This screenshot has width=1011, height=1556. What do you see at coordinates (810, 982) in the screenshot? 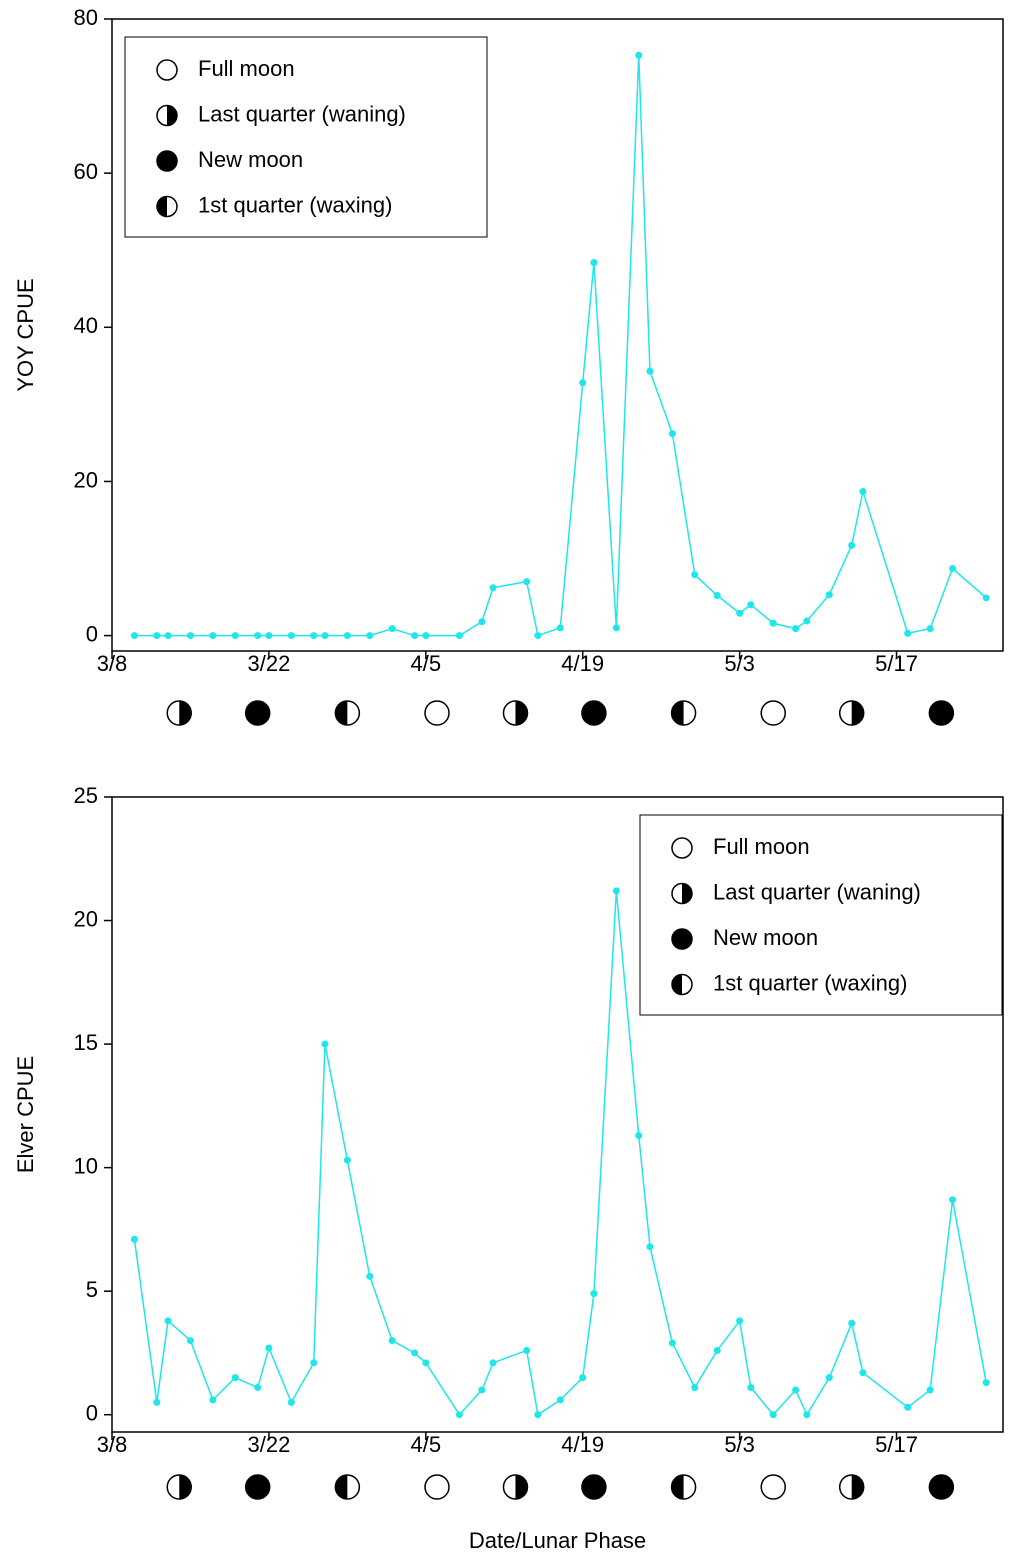
I see `legend-label: 1st quarter (waxing)` at bounding box center [810, 982].